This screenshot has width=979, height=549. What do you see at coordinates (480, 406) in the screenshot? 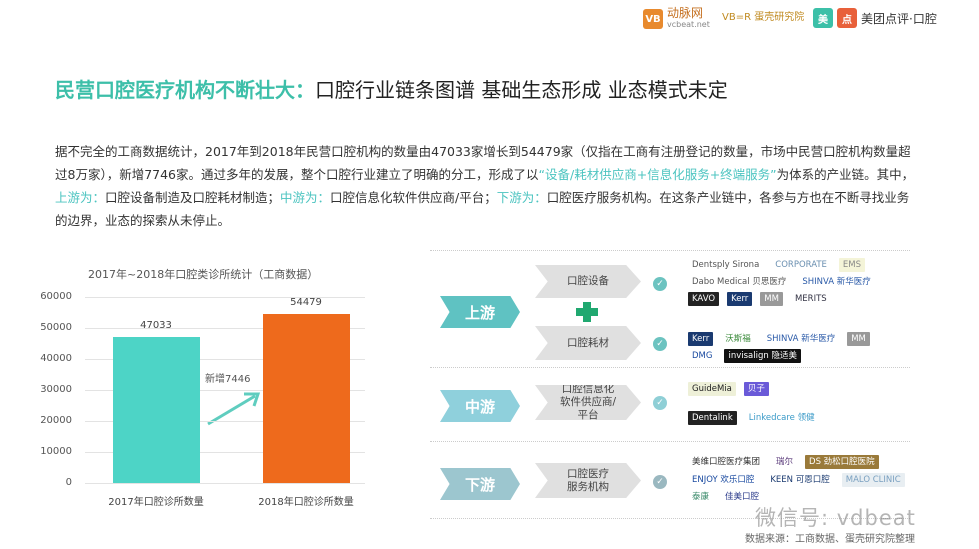
I see `stage-midstream: 中游` at bounding box center [480, 406].